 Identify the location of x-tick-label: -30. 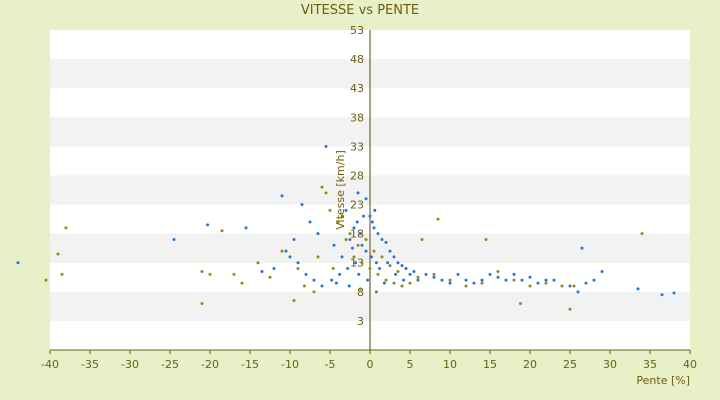
(130, 364).